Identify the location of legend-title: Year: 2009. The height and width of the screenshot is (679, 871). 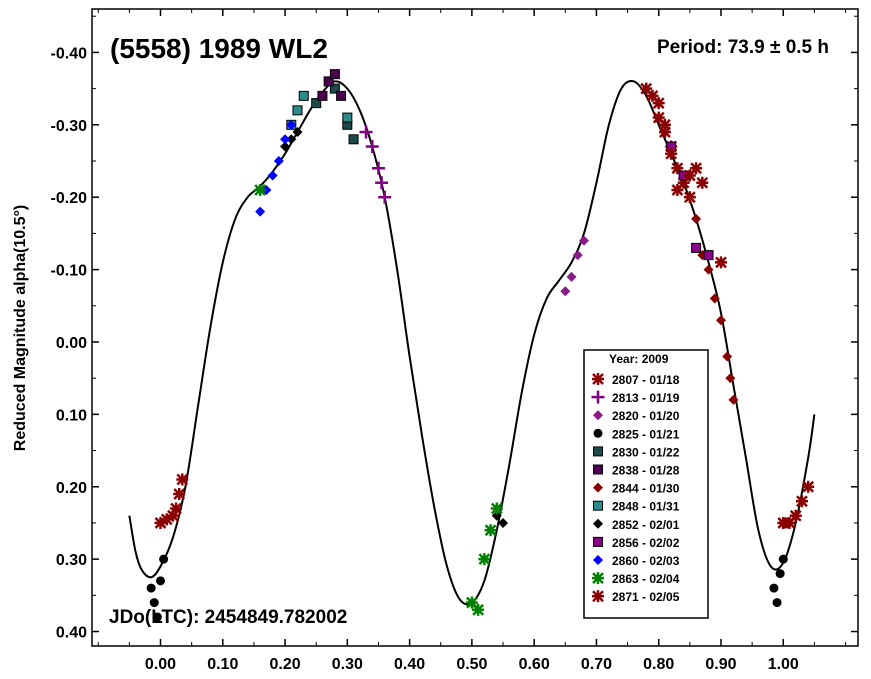
(639, 359).